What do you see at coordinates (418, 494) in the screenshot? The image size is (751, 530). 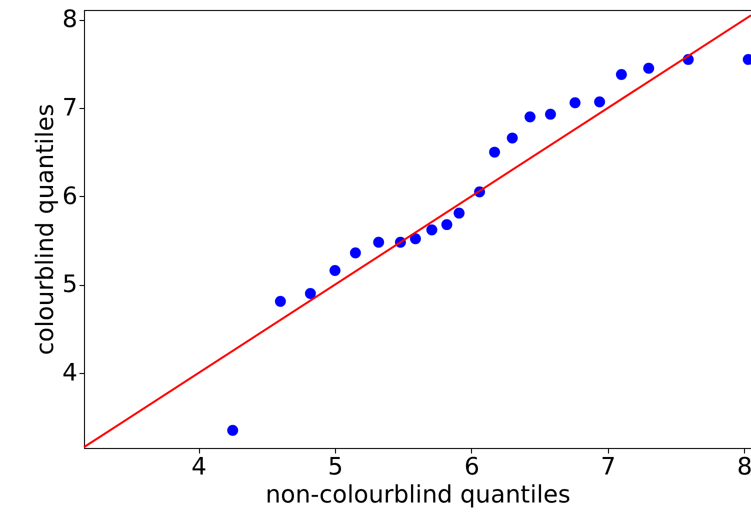 I see `x-axis-title: non-colourblind quantiles` at bounding box center [418, 494].